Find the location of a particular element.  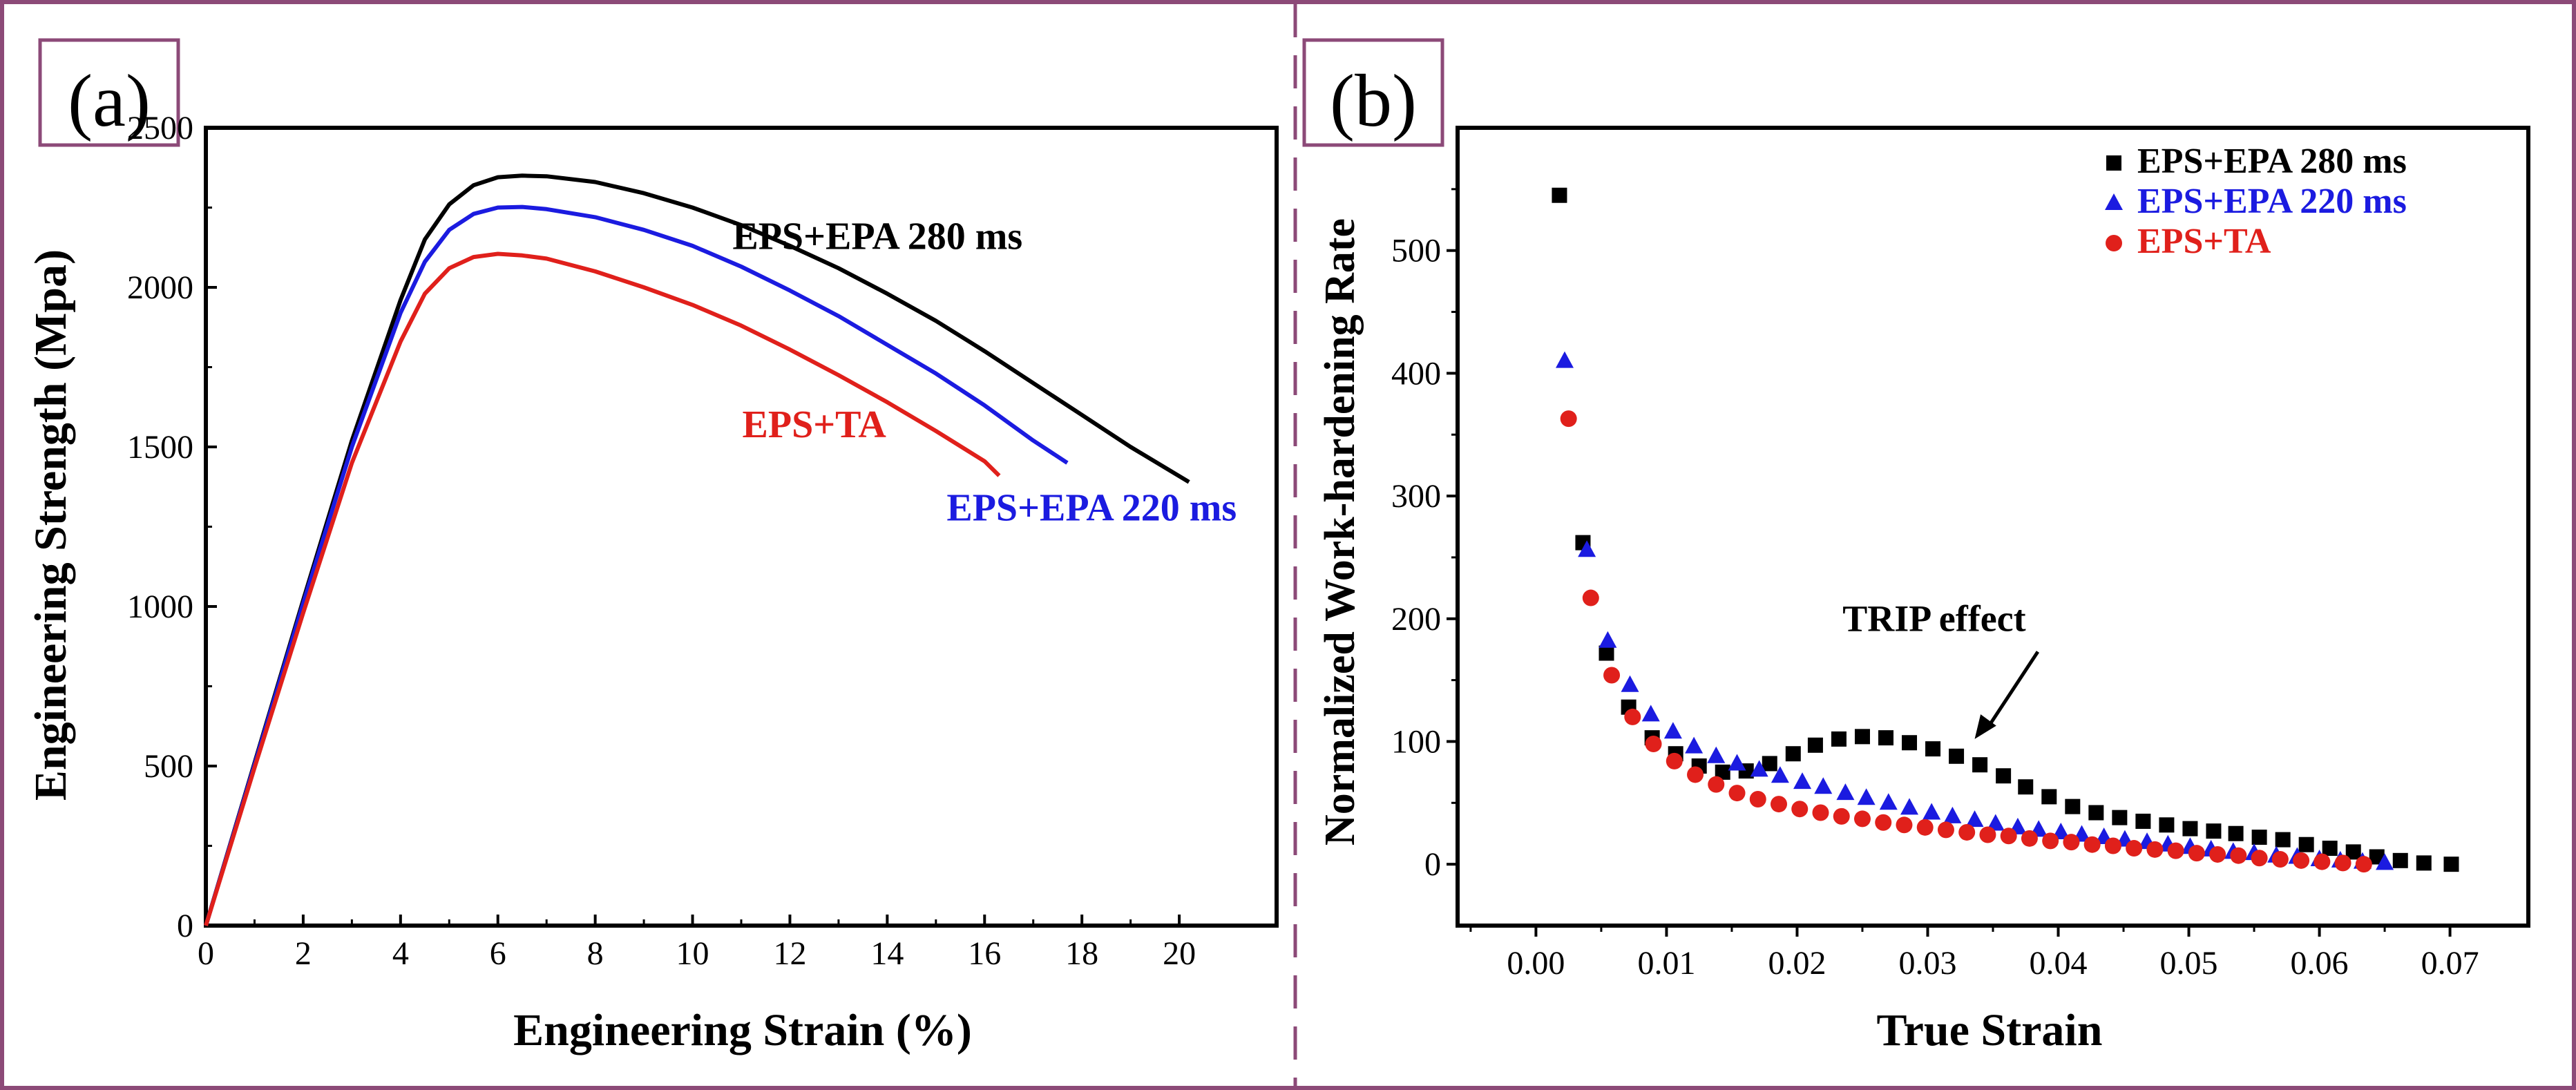

panel-a-y-tick-label: 1000 is located at coordinates (160, 607).